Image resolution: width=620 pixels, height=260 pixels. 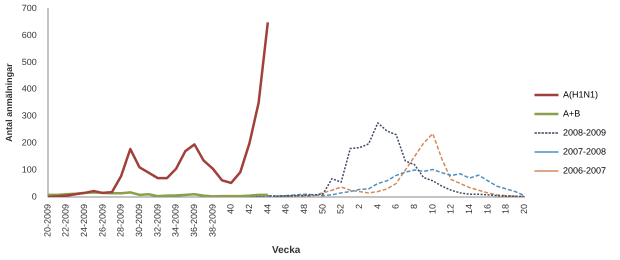 What do you see at coordinates (451, 209) in the screenshot?
I see `x-tick-label: 12` at bounding box center [451, 209].